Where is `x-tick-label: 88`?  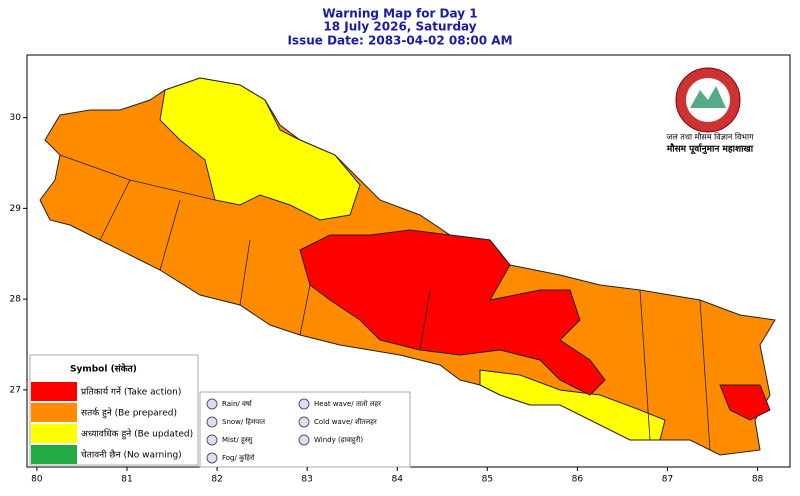 x-tick-label: 88 is located at coordinates (758, 480).